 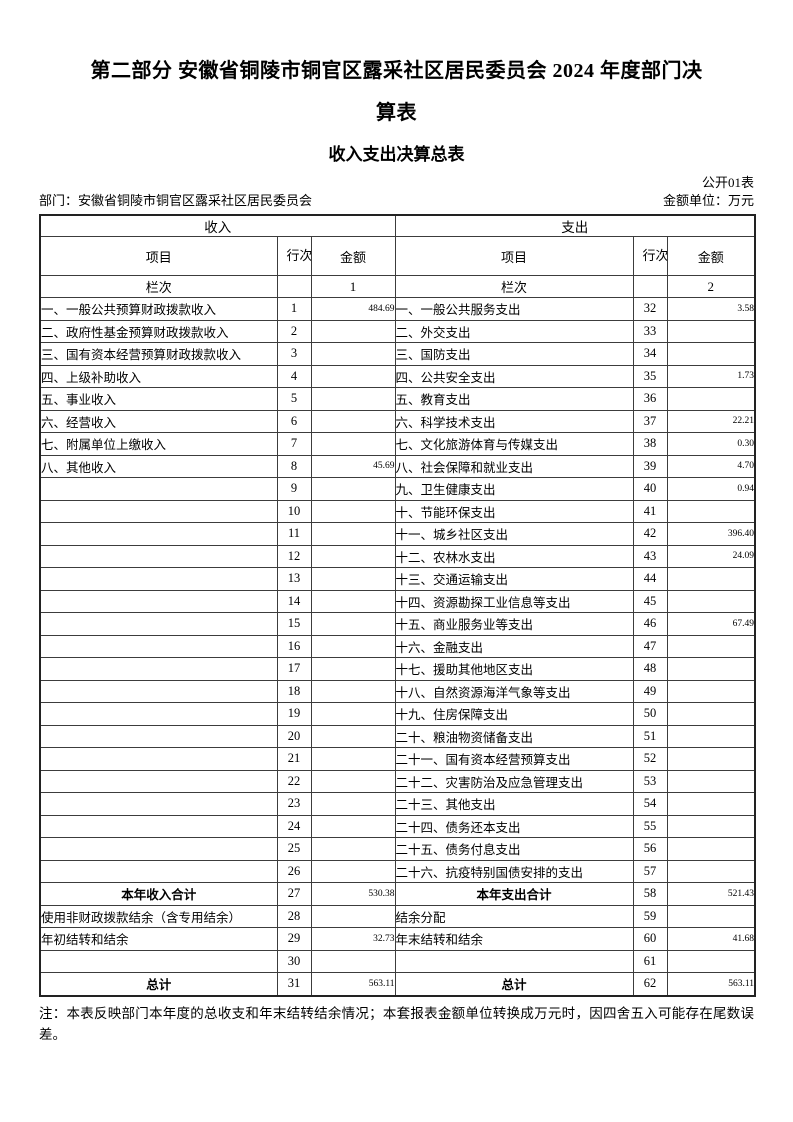 I want to click on table-row: 23 二十三、其他支出 54, so click(x=397, y=804).